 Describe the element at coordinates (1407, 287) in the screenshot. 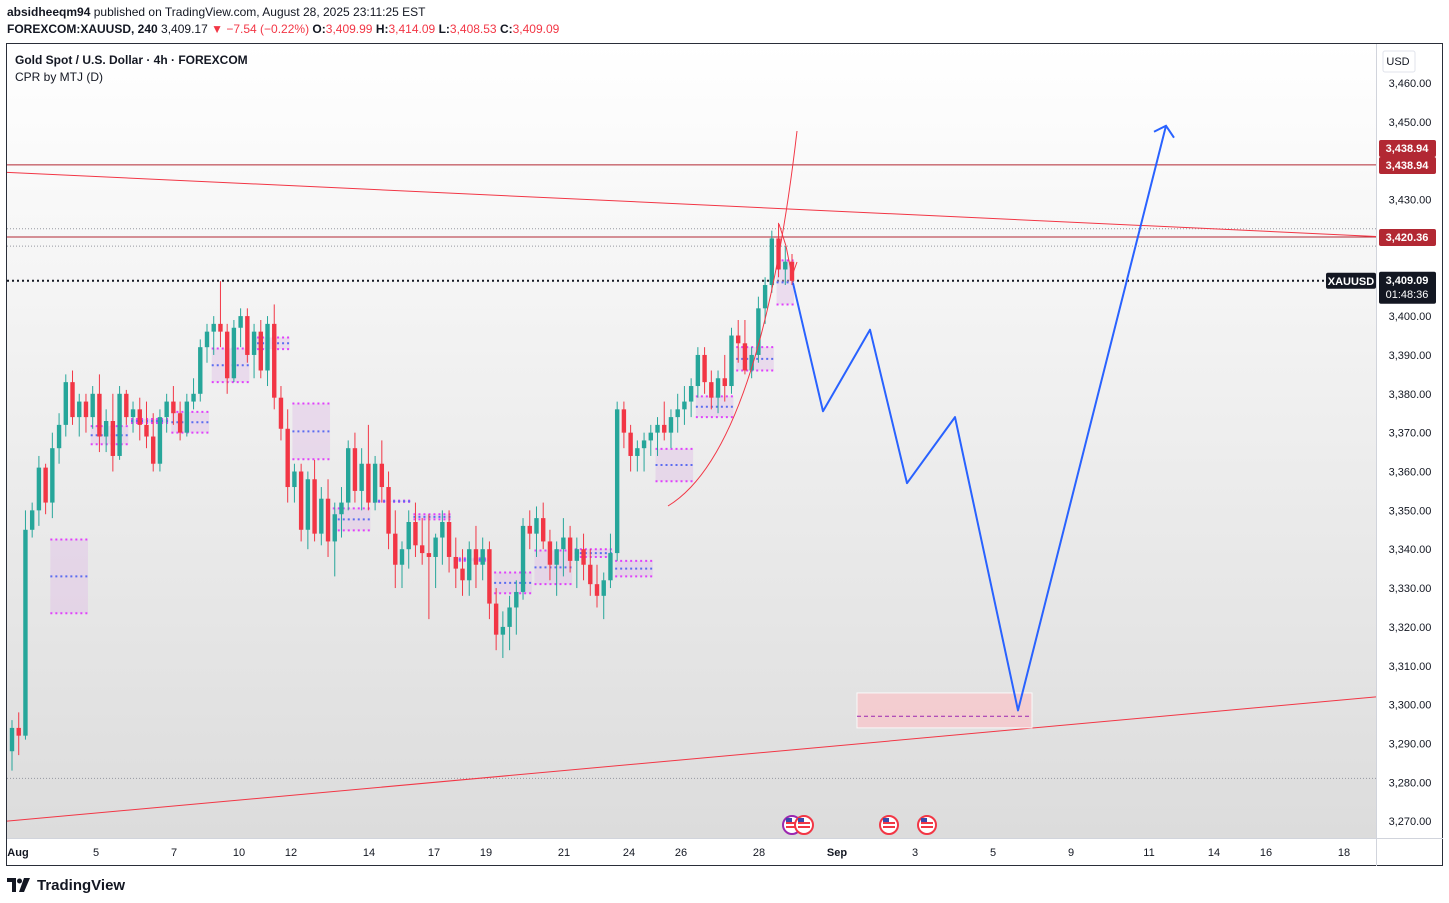

I see `last-price-tag` at that location.